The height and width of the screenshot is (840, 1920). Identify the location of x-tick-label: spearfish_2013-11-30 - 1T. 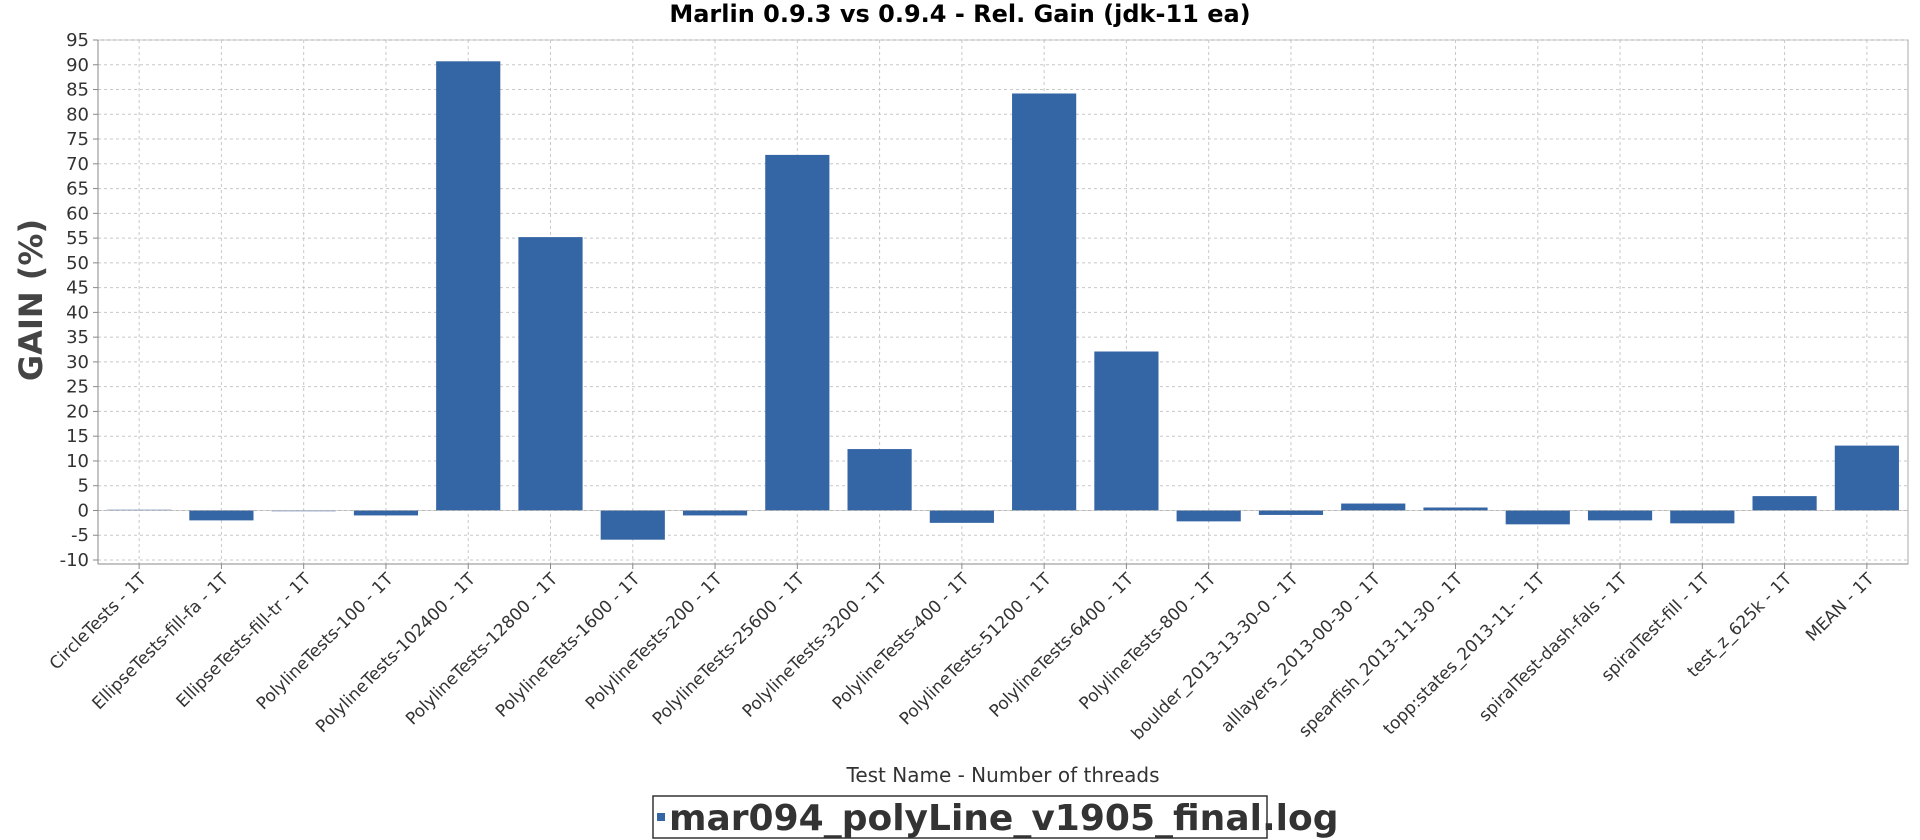
(1381, 655).